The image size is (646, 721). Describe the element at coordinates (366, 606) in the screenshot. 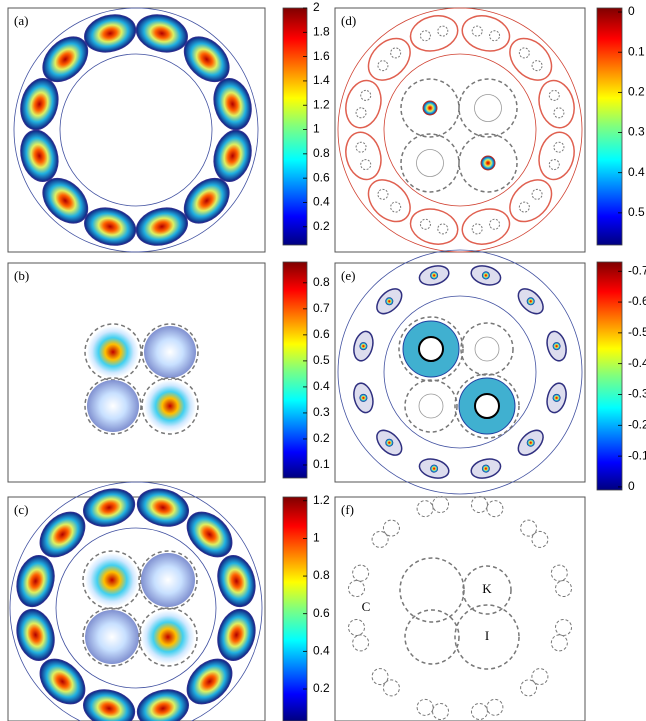

I see `annotation: C` at that location.